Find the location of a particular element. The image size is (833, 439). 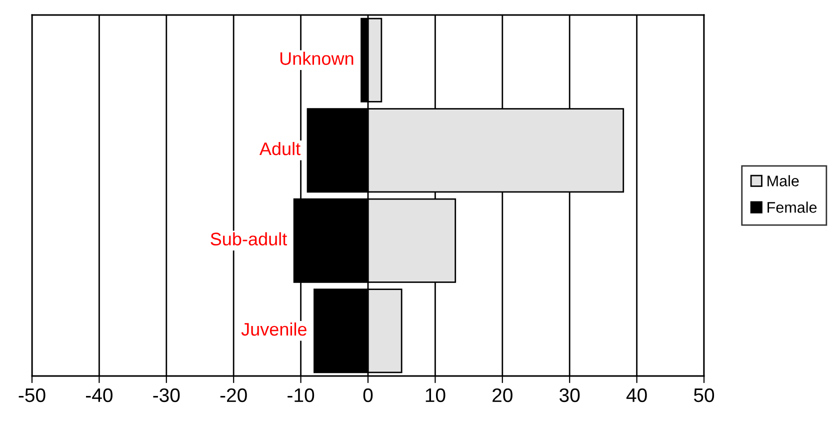

x-tick-label: -50 is located at coordinates (32, 395).